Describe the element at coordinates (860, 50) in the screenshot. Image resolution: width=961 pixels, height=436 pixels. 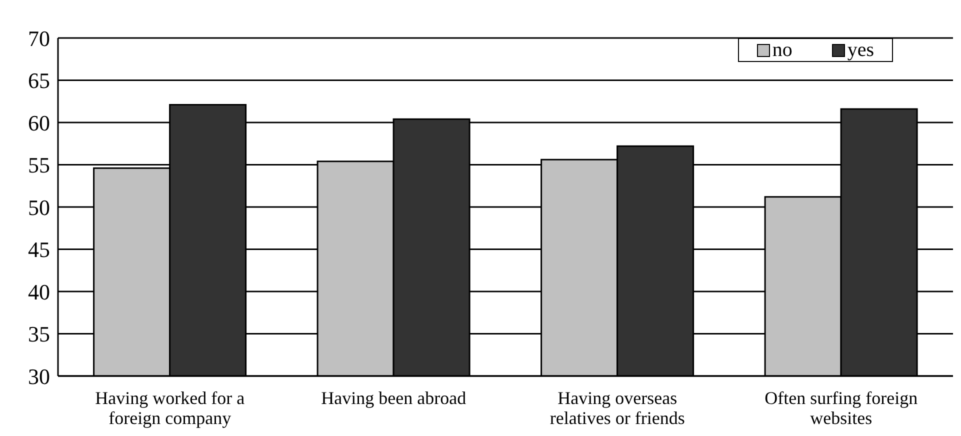
I see `legend-label: yes` at that location.